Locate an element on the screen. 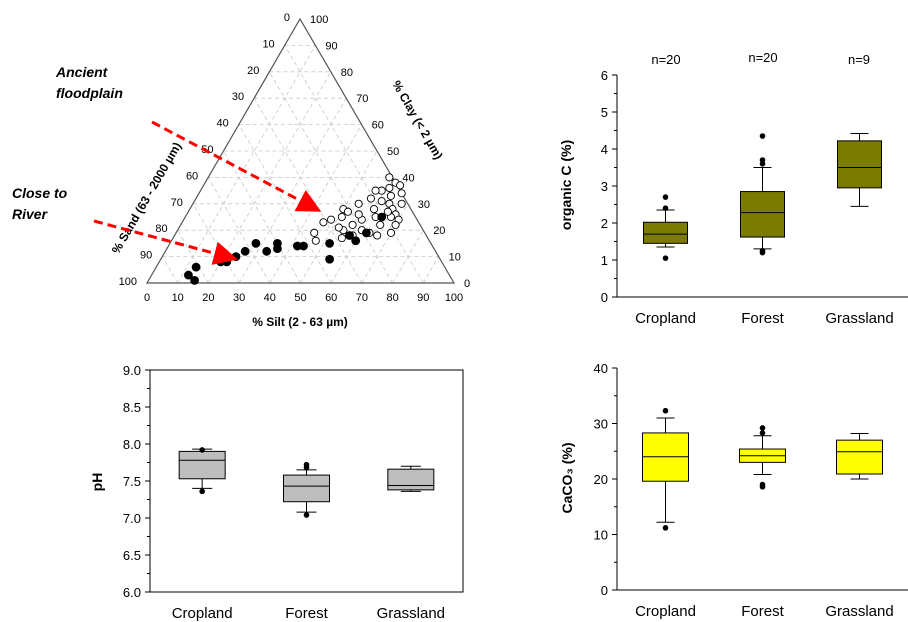 The height and width of the screenshot is (622, 908). y-tick-label: 5 is located at coordinates (604, 112).